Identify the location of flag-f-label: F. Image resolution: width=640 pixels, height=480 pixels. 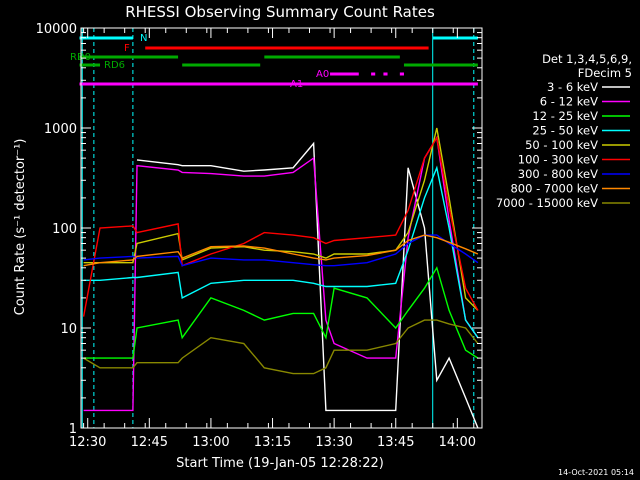
(127, 48).